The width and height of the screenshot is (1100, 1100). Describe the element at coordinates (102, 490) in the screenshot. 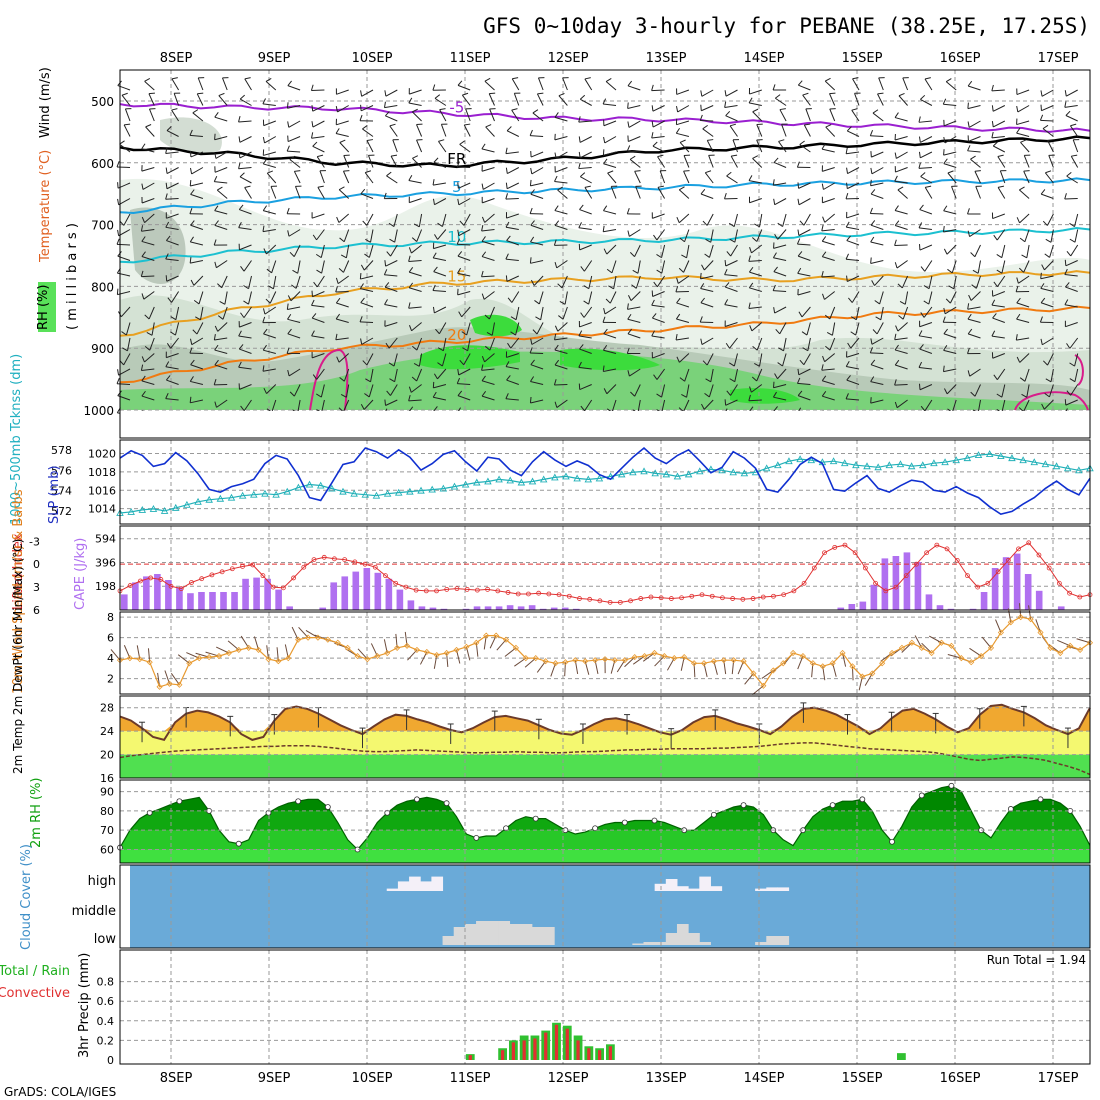

I see `slp-tick: 1016` at that location.